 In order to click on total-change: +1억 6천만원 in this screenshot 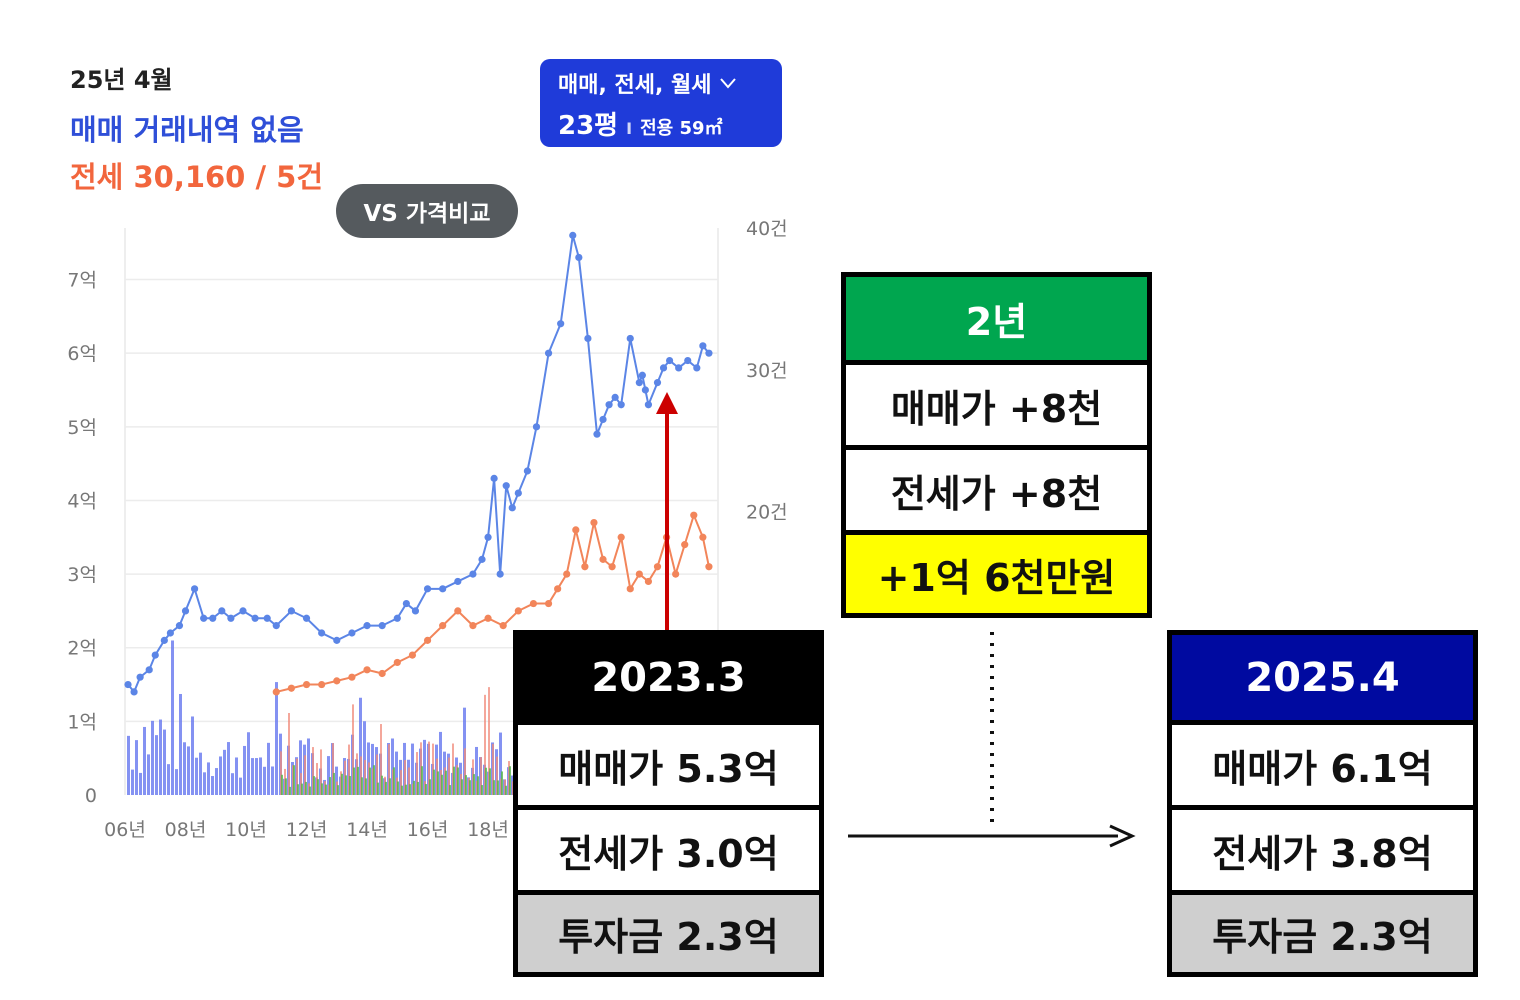, I will do `click(996, 574)`.